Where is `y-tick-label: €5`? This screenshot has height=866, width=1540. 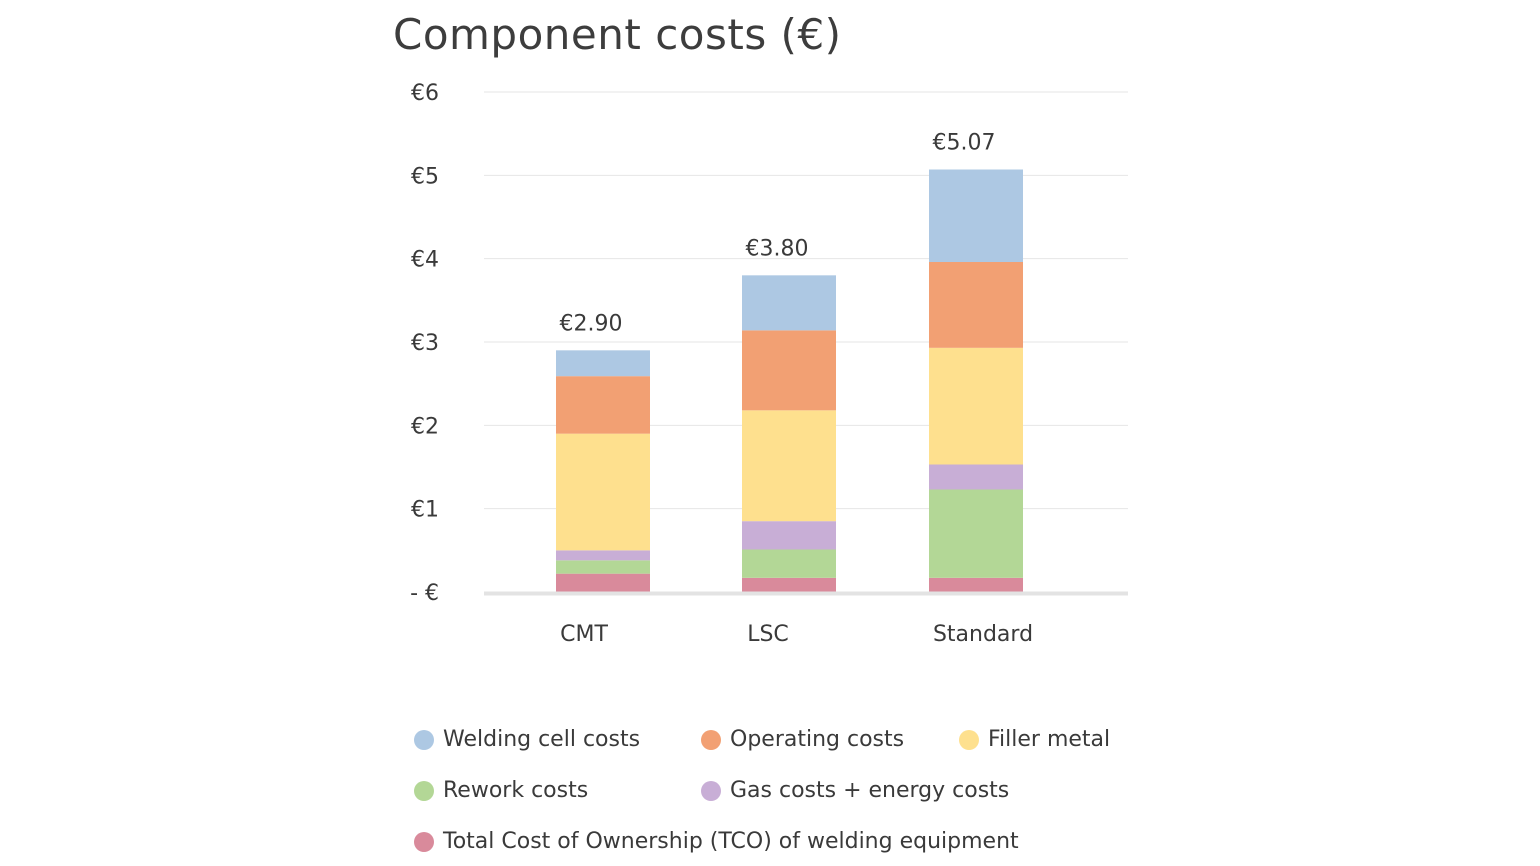
y-tick-label: €5 is located at coordinates (425, 176).